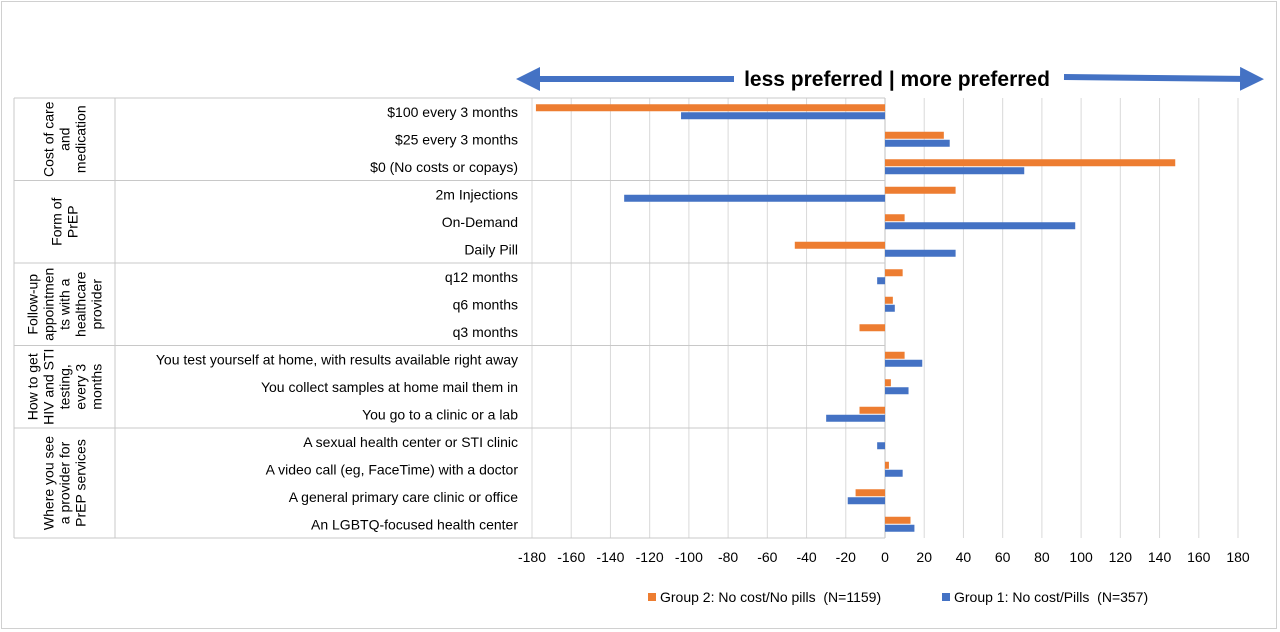  What do you see at coordinates (81, 483) in the screenshot?
I see `group-label-line: PrEP services` at bounding box center [81, 483].